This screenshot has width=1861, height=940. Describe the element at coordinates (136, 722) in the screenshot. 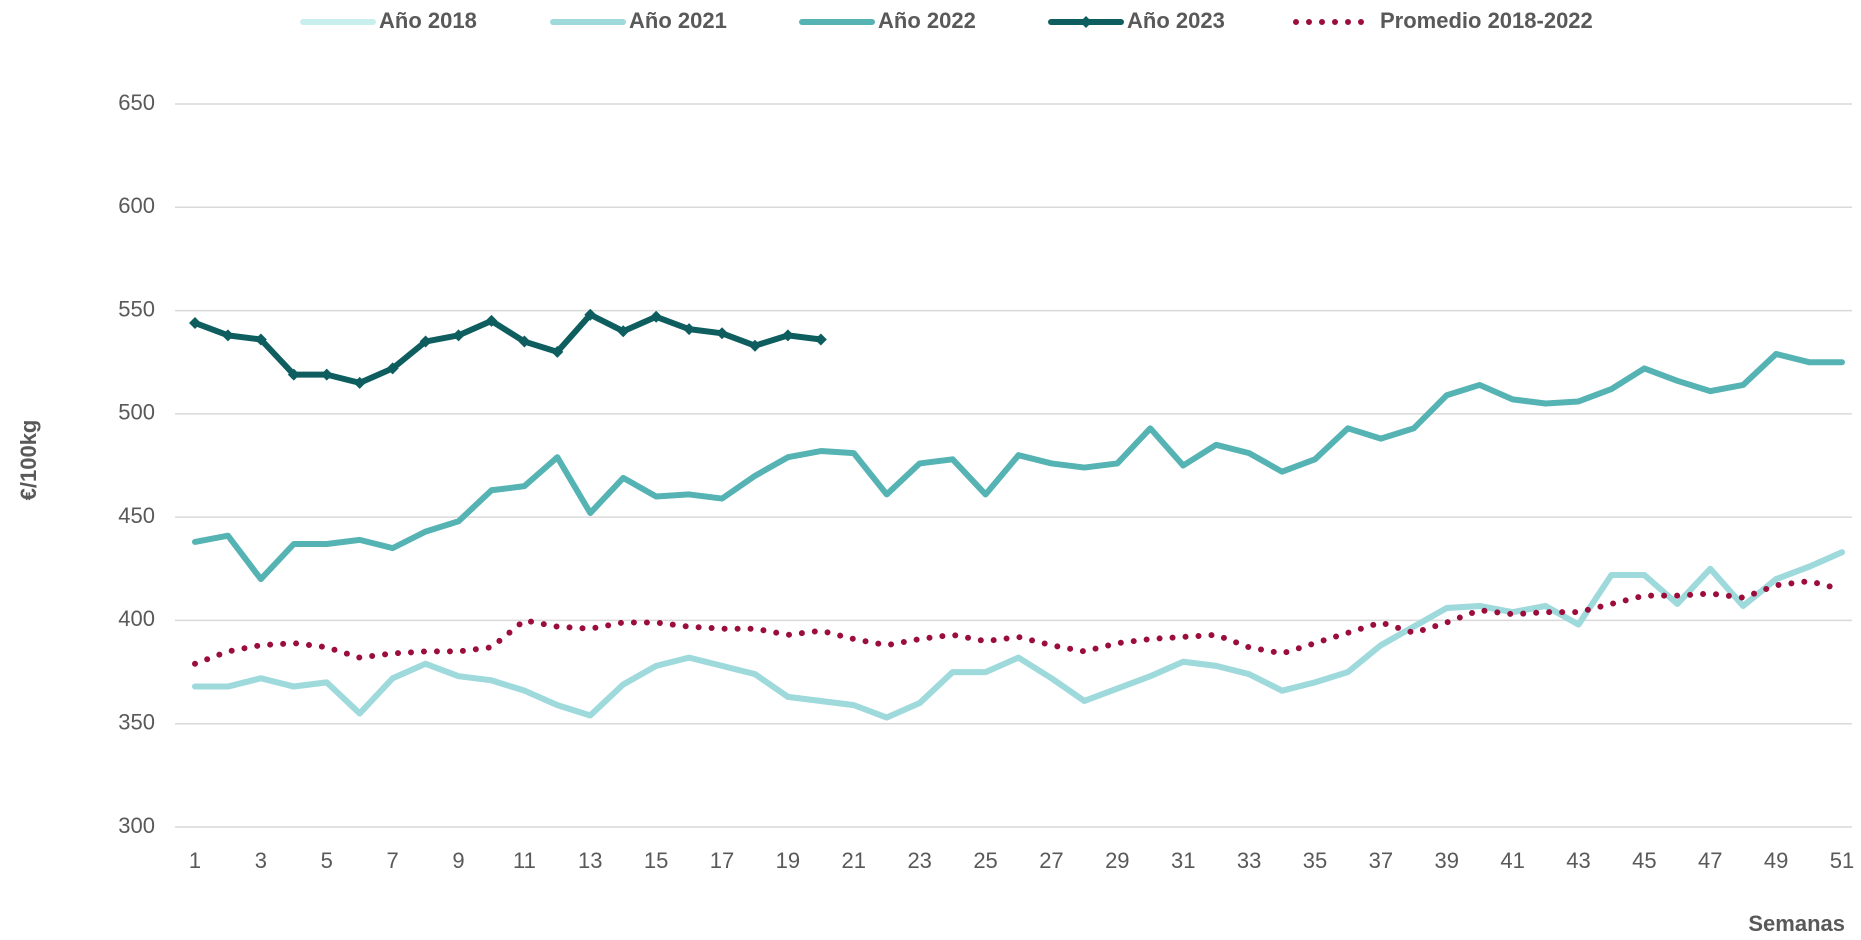

I see `y-tick-label: 350` at that location.